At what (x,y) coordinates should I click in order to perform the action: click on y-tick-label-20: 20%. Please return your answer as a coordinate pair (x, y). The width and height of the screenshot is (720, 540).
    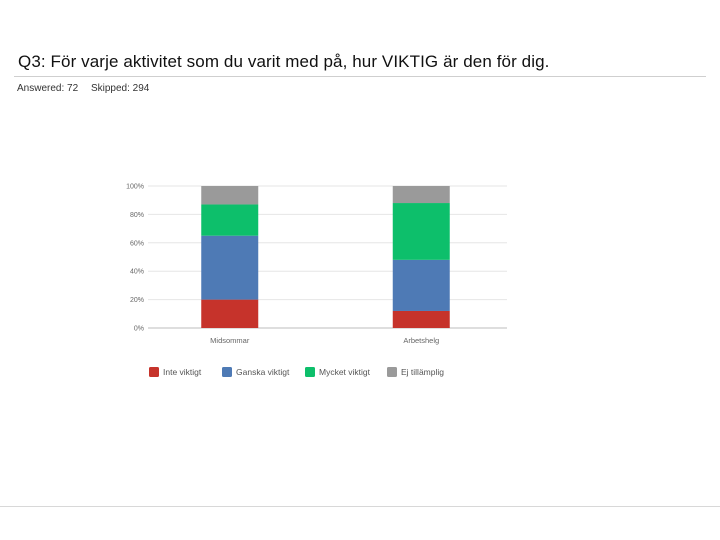
    Looking at the image, I should click on (137, 300).